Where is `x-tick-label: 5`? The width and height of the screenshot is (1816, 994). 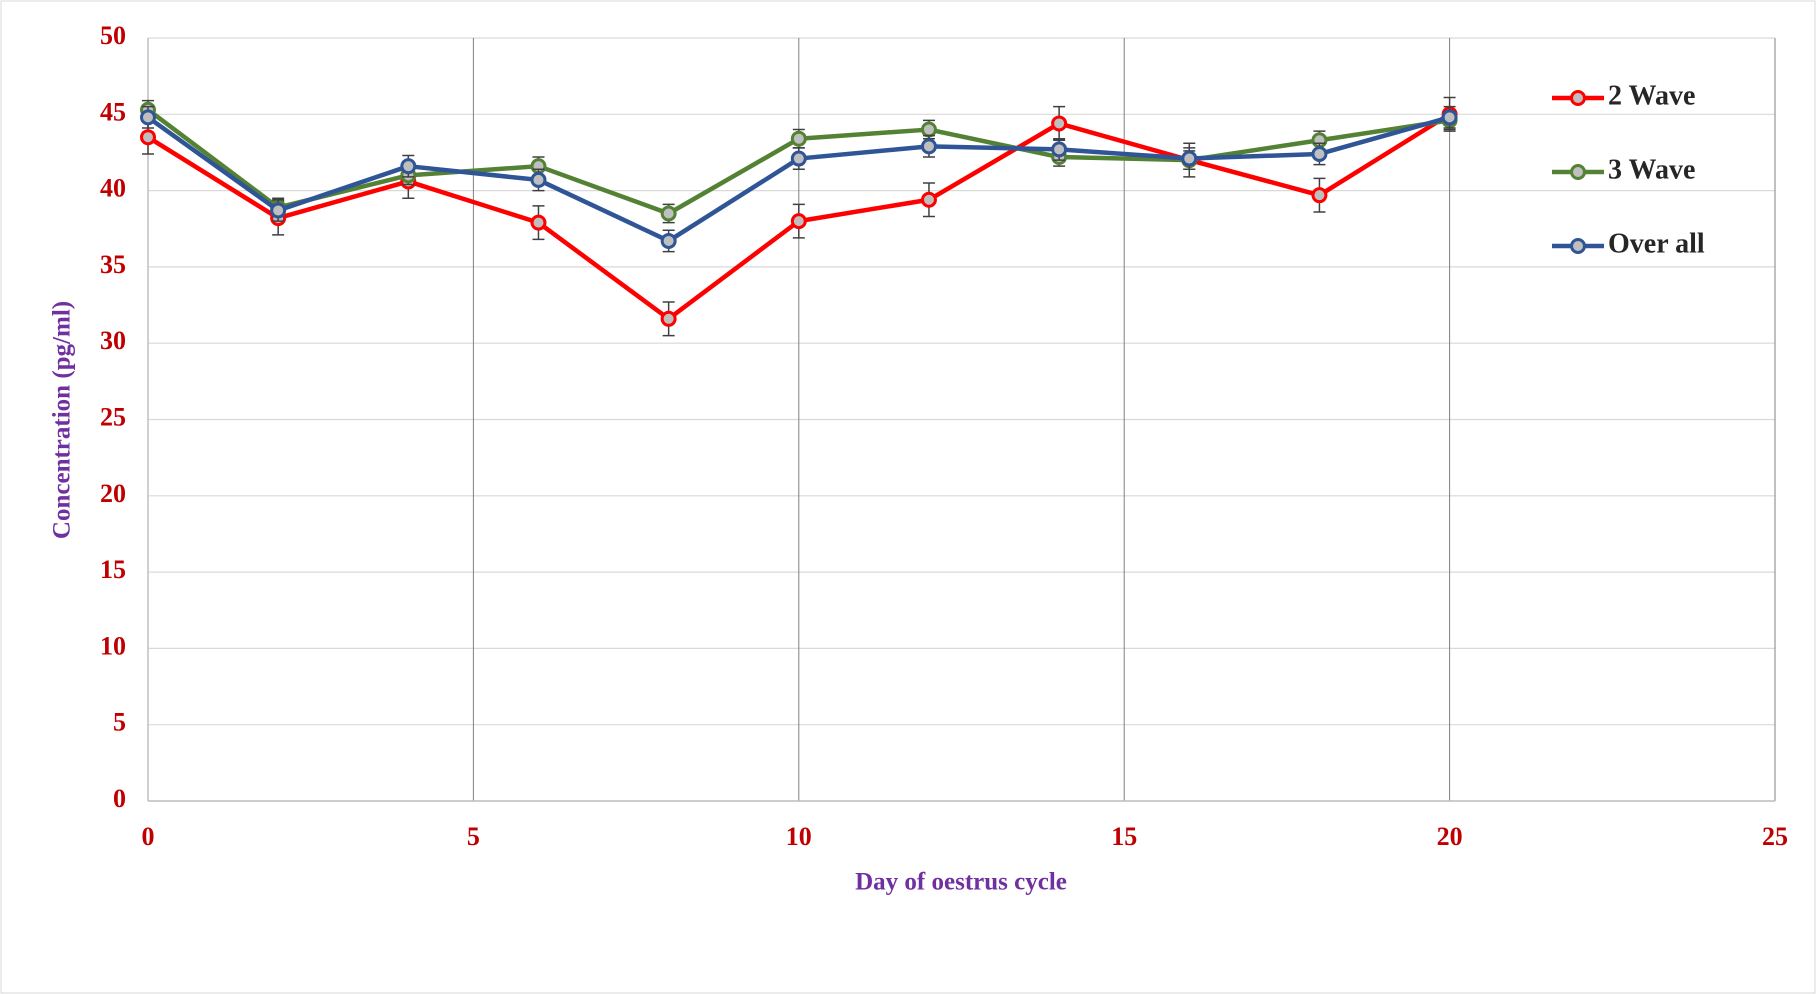 x-tick-label: 5 is located at coordinates (473, 836).